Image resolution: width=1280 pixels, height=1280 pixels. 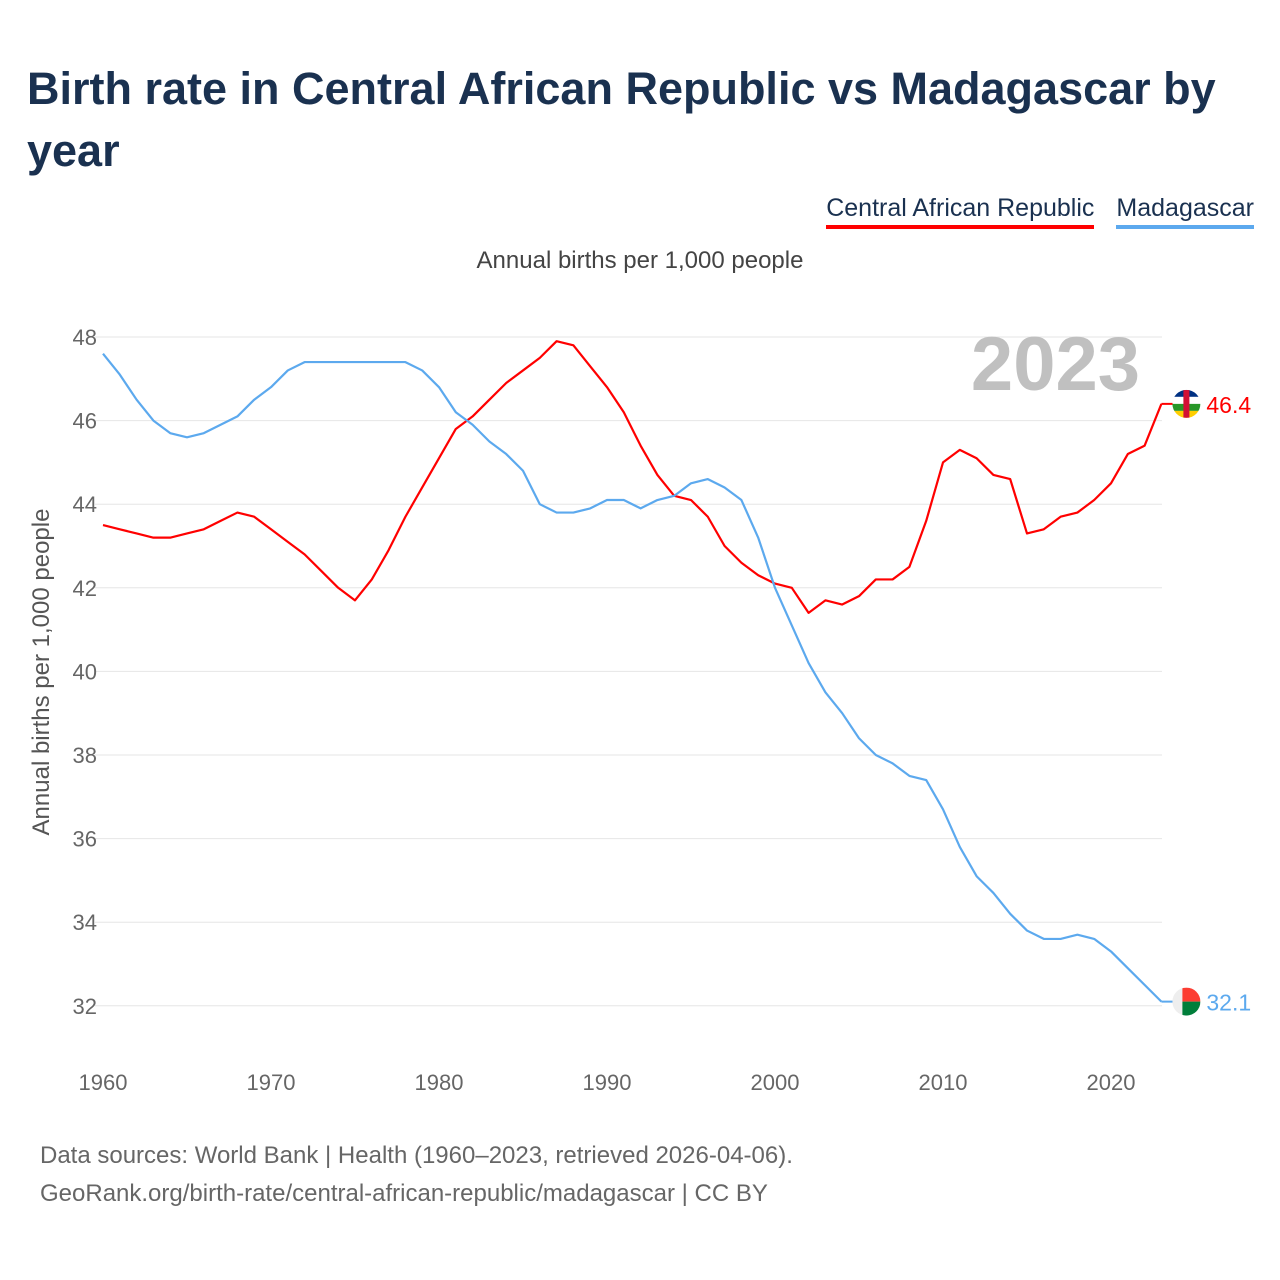 I want to click on y-tick-label: 38, so click(x=85, y=755).